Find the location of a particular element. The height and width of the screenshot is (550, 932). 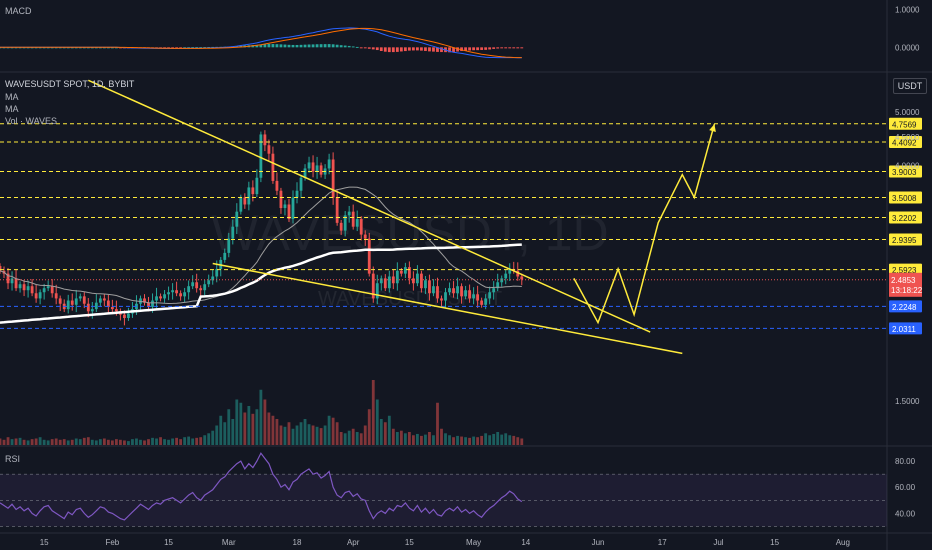

macd-axis-tick: 1.0000 is located at coordinates (907, 10).